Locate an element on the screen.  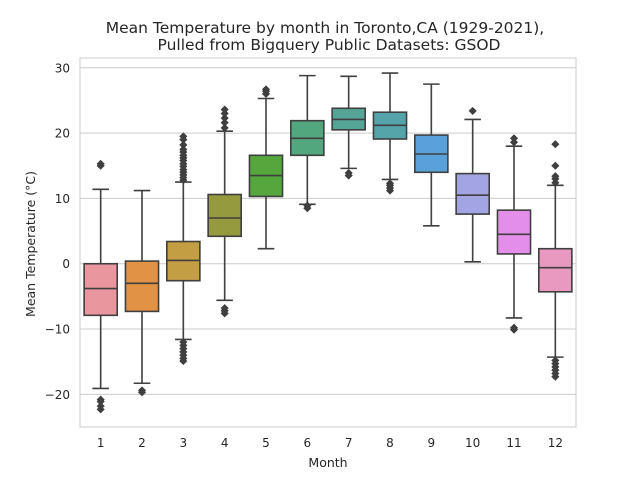
y-tick-label: −10 is located at coordinates (57, 330).